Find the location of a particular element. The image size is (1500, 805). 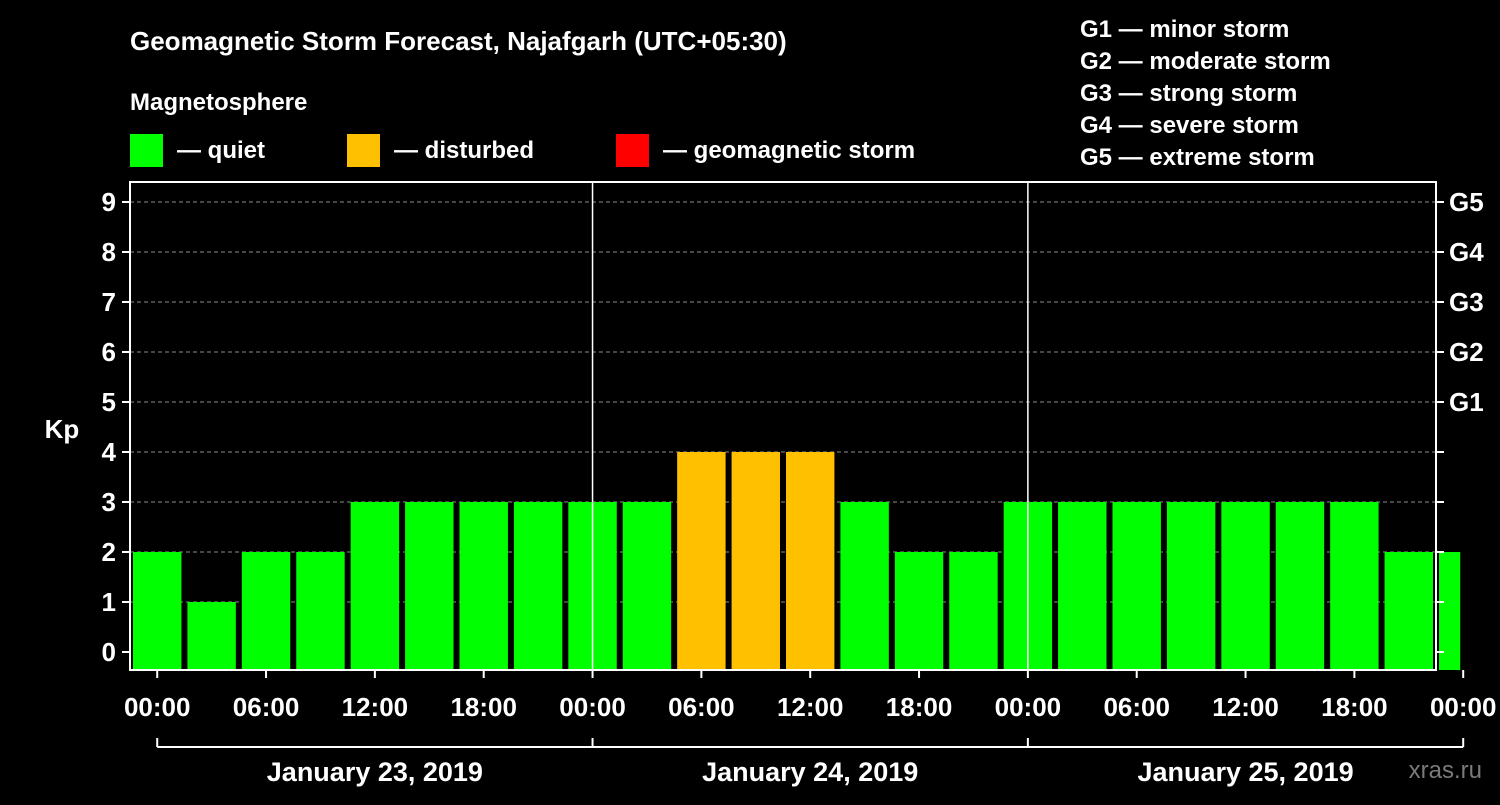

y-tick-label: 6 is located at coordinates (109, 352).